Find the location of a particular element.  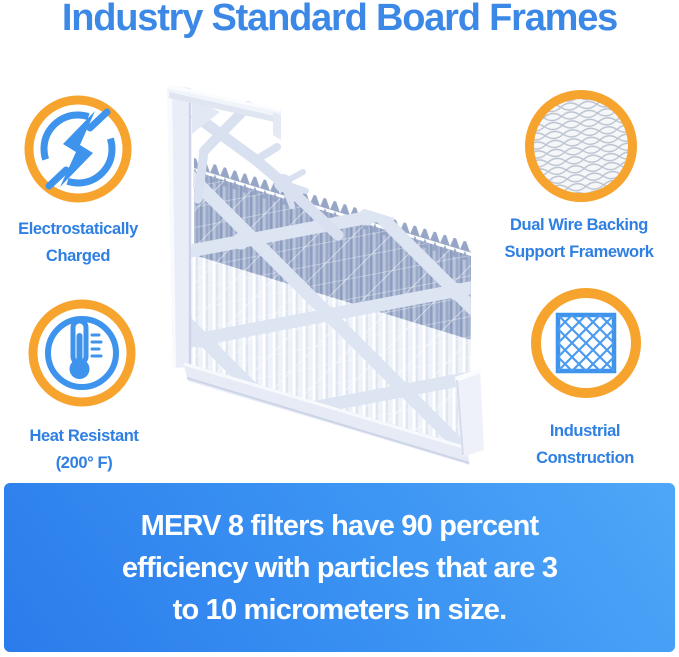

feature-label-heat-resistant: Heat Resistant (200° F) is located at coordinates (84, 450).